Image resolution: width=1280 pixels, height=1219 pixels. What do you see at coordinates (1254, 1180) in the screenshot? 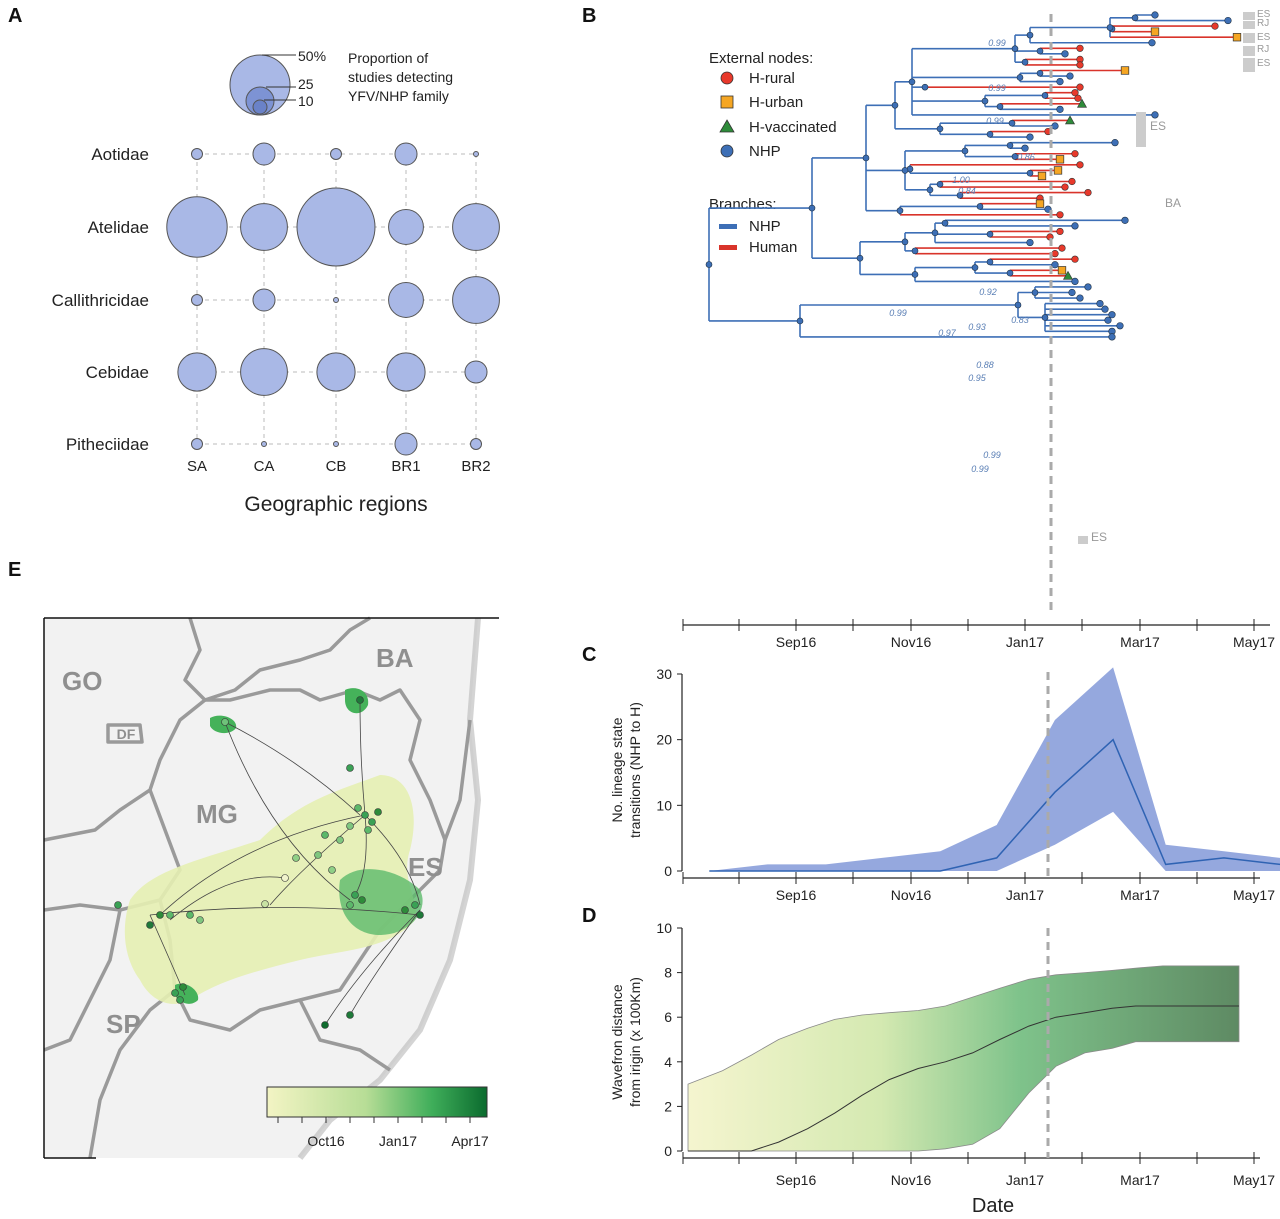
I see `d-x-tick-label: May17` at bounding box center [1254, 1180].